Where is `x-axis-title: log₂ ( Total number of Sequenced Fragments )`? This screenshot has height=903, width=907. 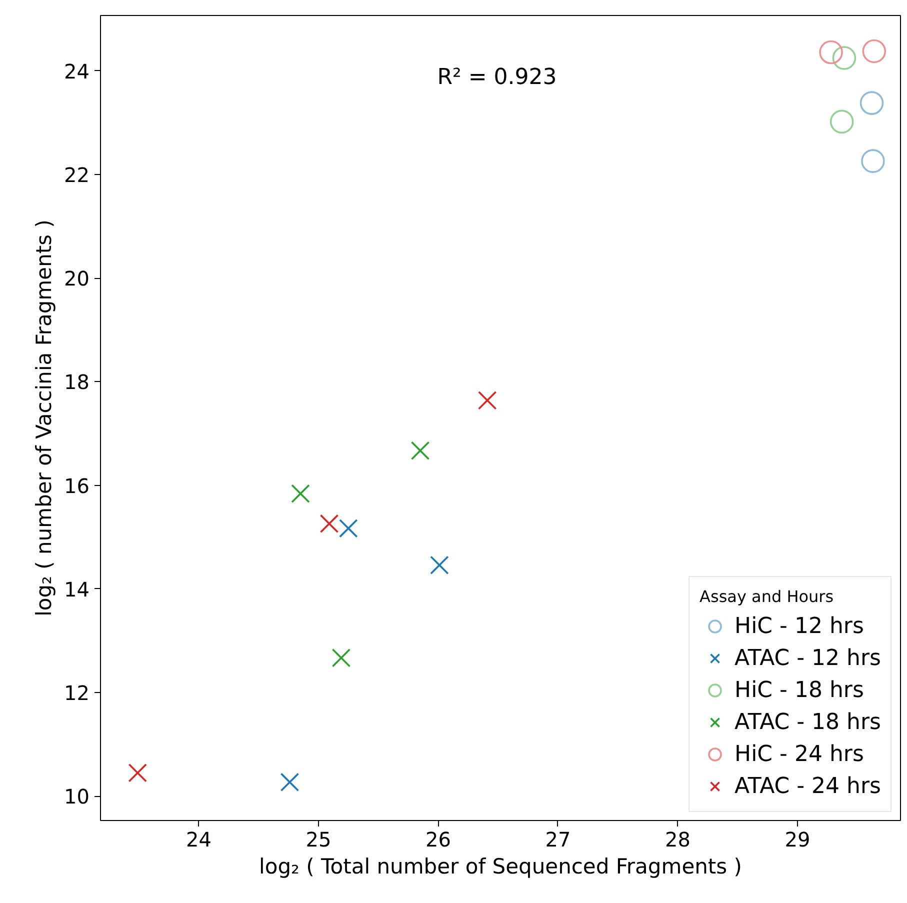
x-axis-title: log₂ ( Total number of Sequenced Fragments ) is located at coordinates (500, 866).